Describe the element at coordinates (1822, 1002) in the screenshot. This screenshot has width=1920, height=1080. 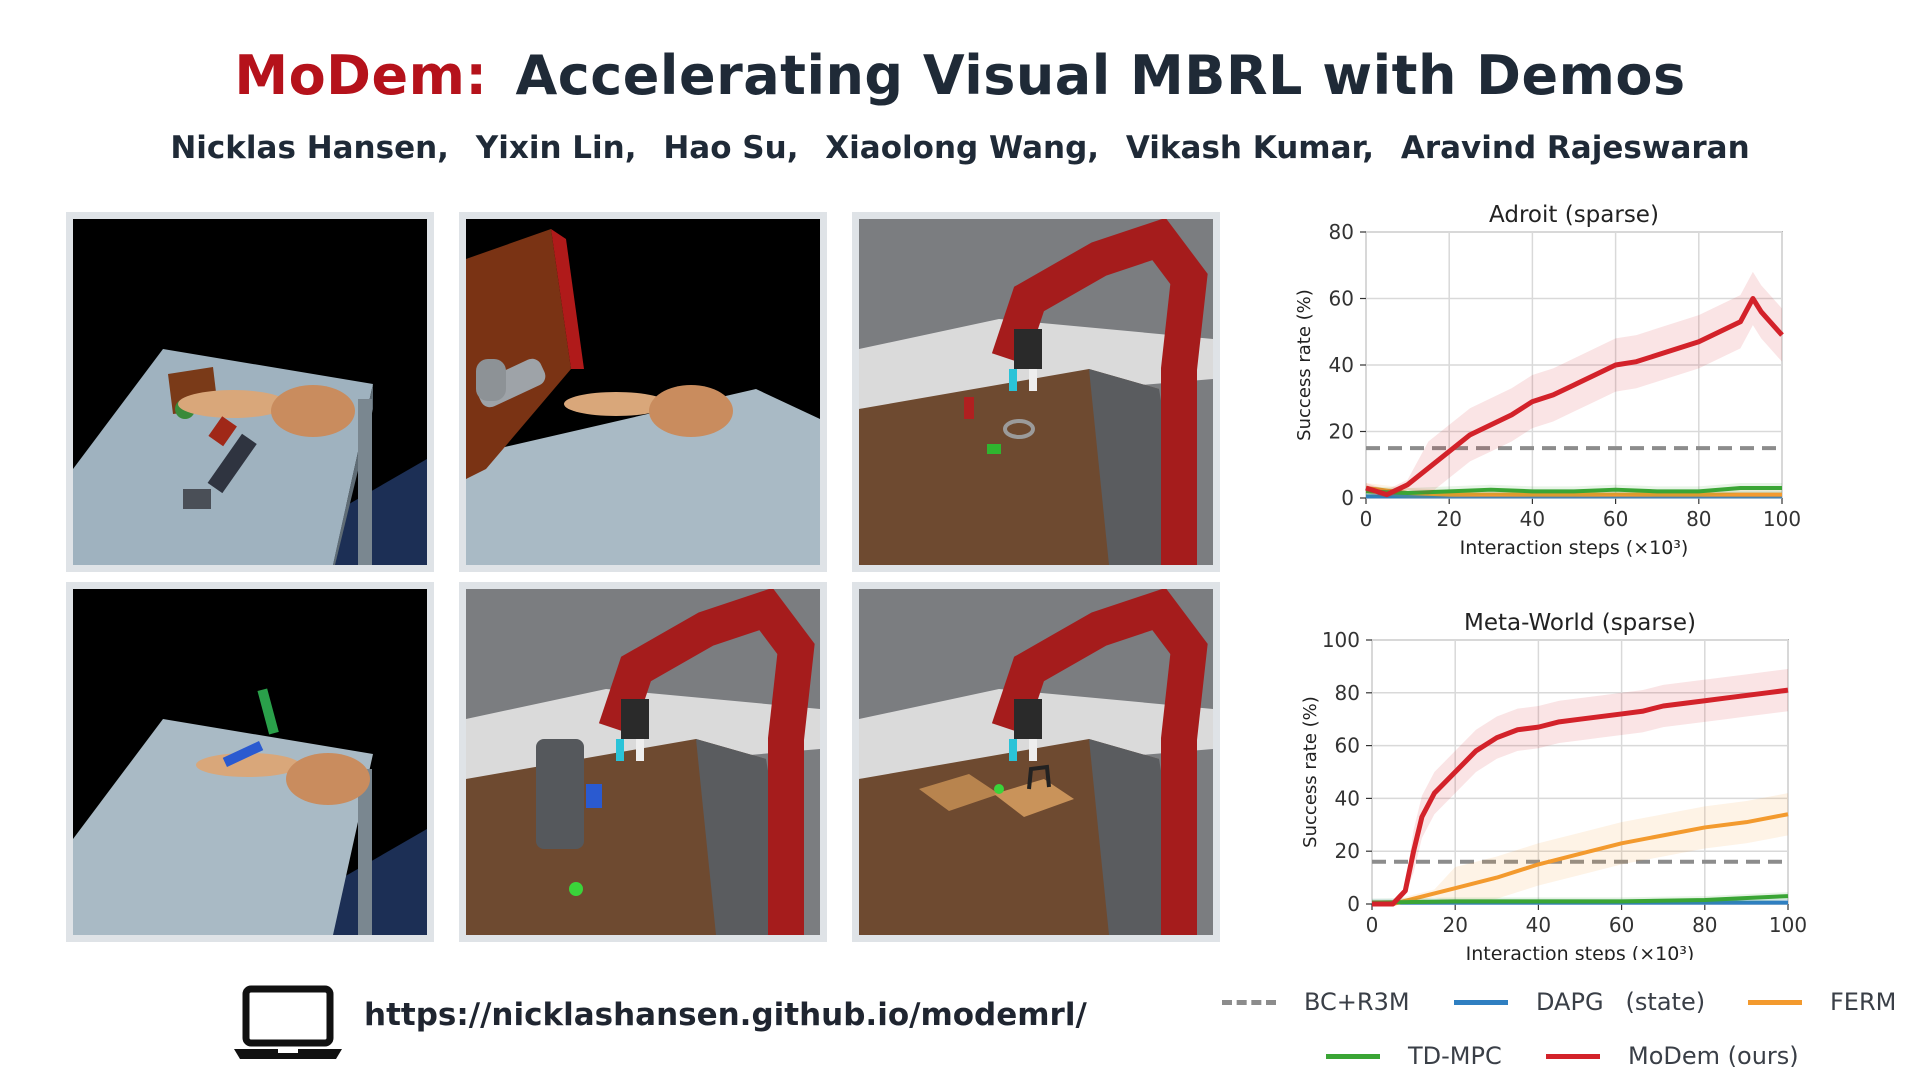
I see `legend-item-ferm: FERM` at that location.